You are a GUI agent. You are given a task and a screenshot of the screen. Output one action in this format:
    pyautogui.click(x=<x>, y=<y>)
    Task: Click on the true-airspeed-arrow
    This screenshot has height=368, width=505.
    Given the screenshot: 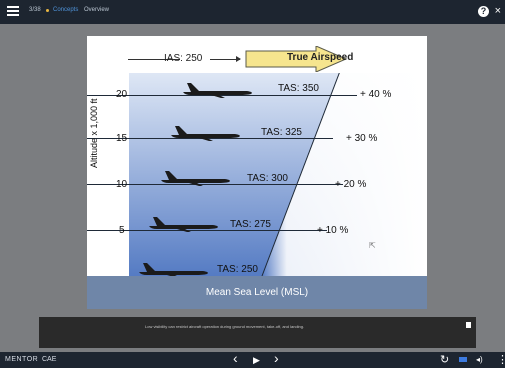 What is the action you would take?
    pyautogui.click(x=296, y=59)
    